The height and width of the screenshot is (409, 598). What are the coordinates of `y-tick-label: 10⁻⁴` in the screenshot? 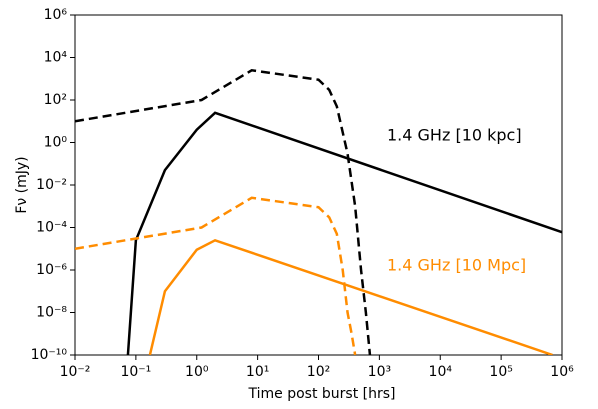 It's located at (51, 228).